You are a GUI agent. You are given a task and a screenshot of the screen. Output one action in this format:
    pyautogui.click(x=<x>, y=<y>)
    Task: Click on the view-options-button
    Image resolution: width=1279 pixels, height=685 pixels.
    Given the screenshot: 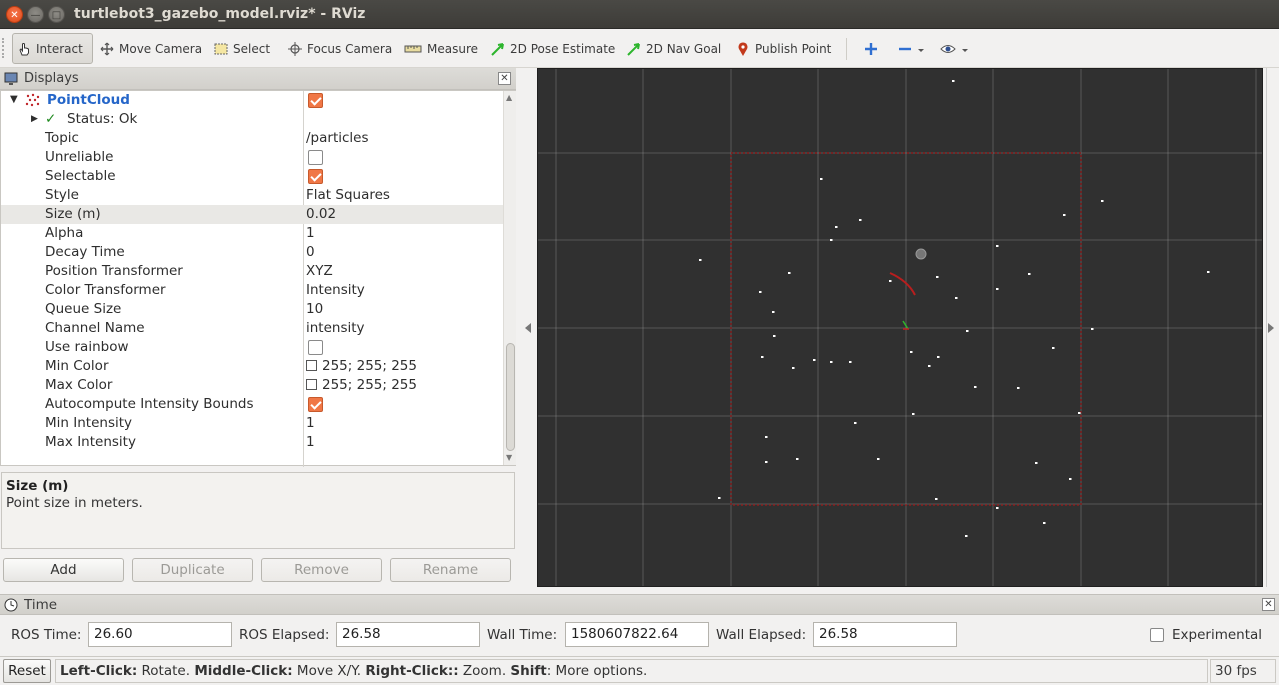 What is the action you would take?
    pyautogui.click(x=954, y=48)
    